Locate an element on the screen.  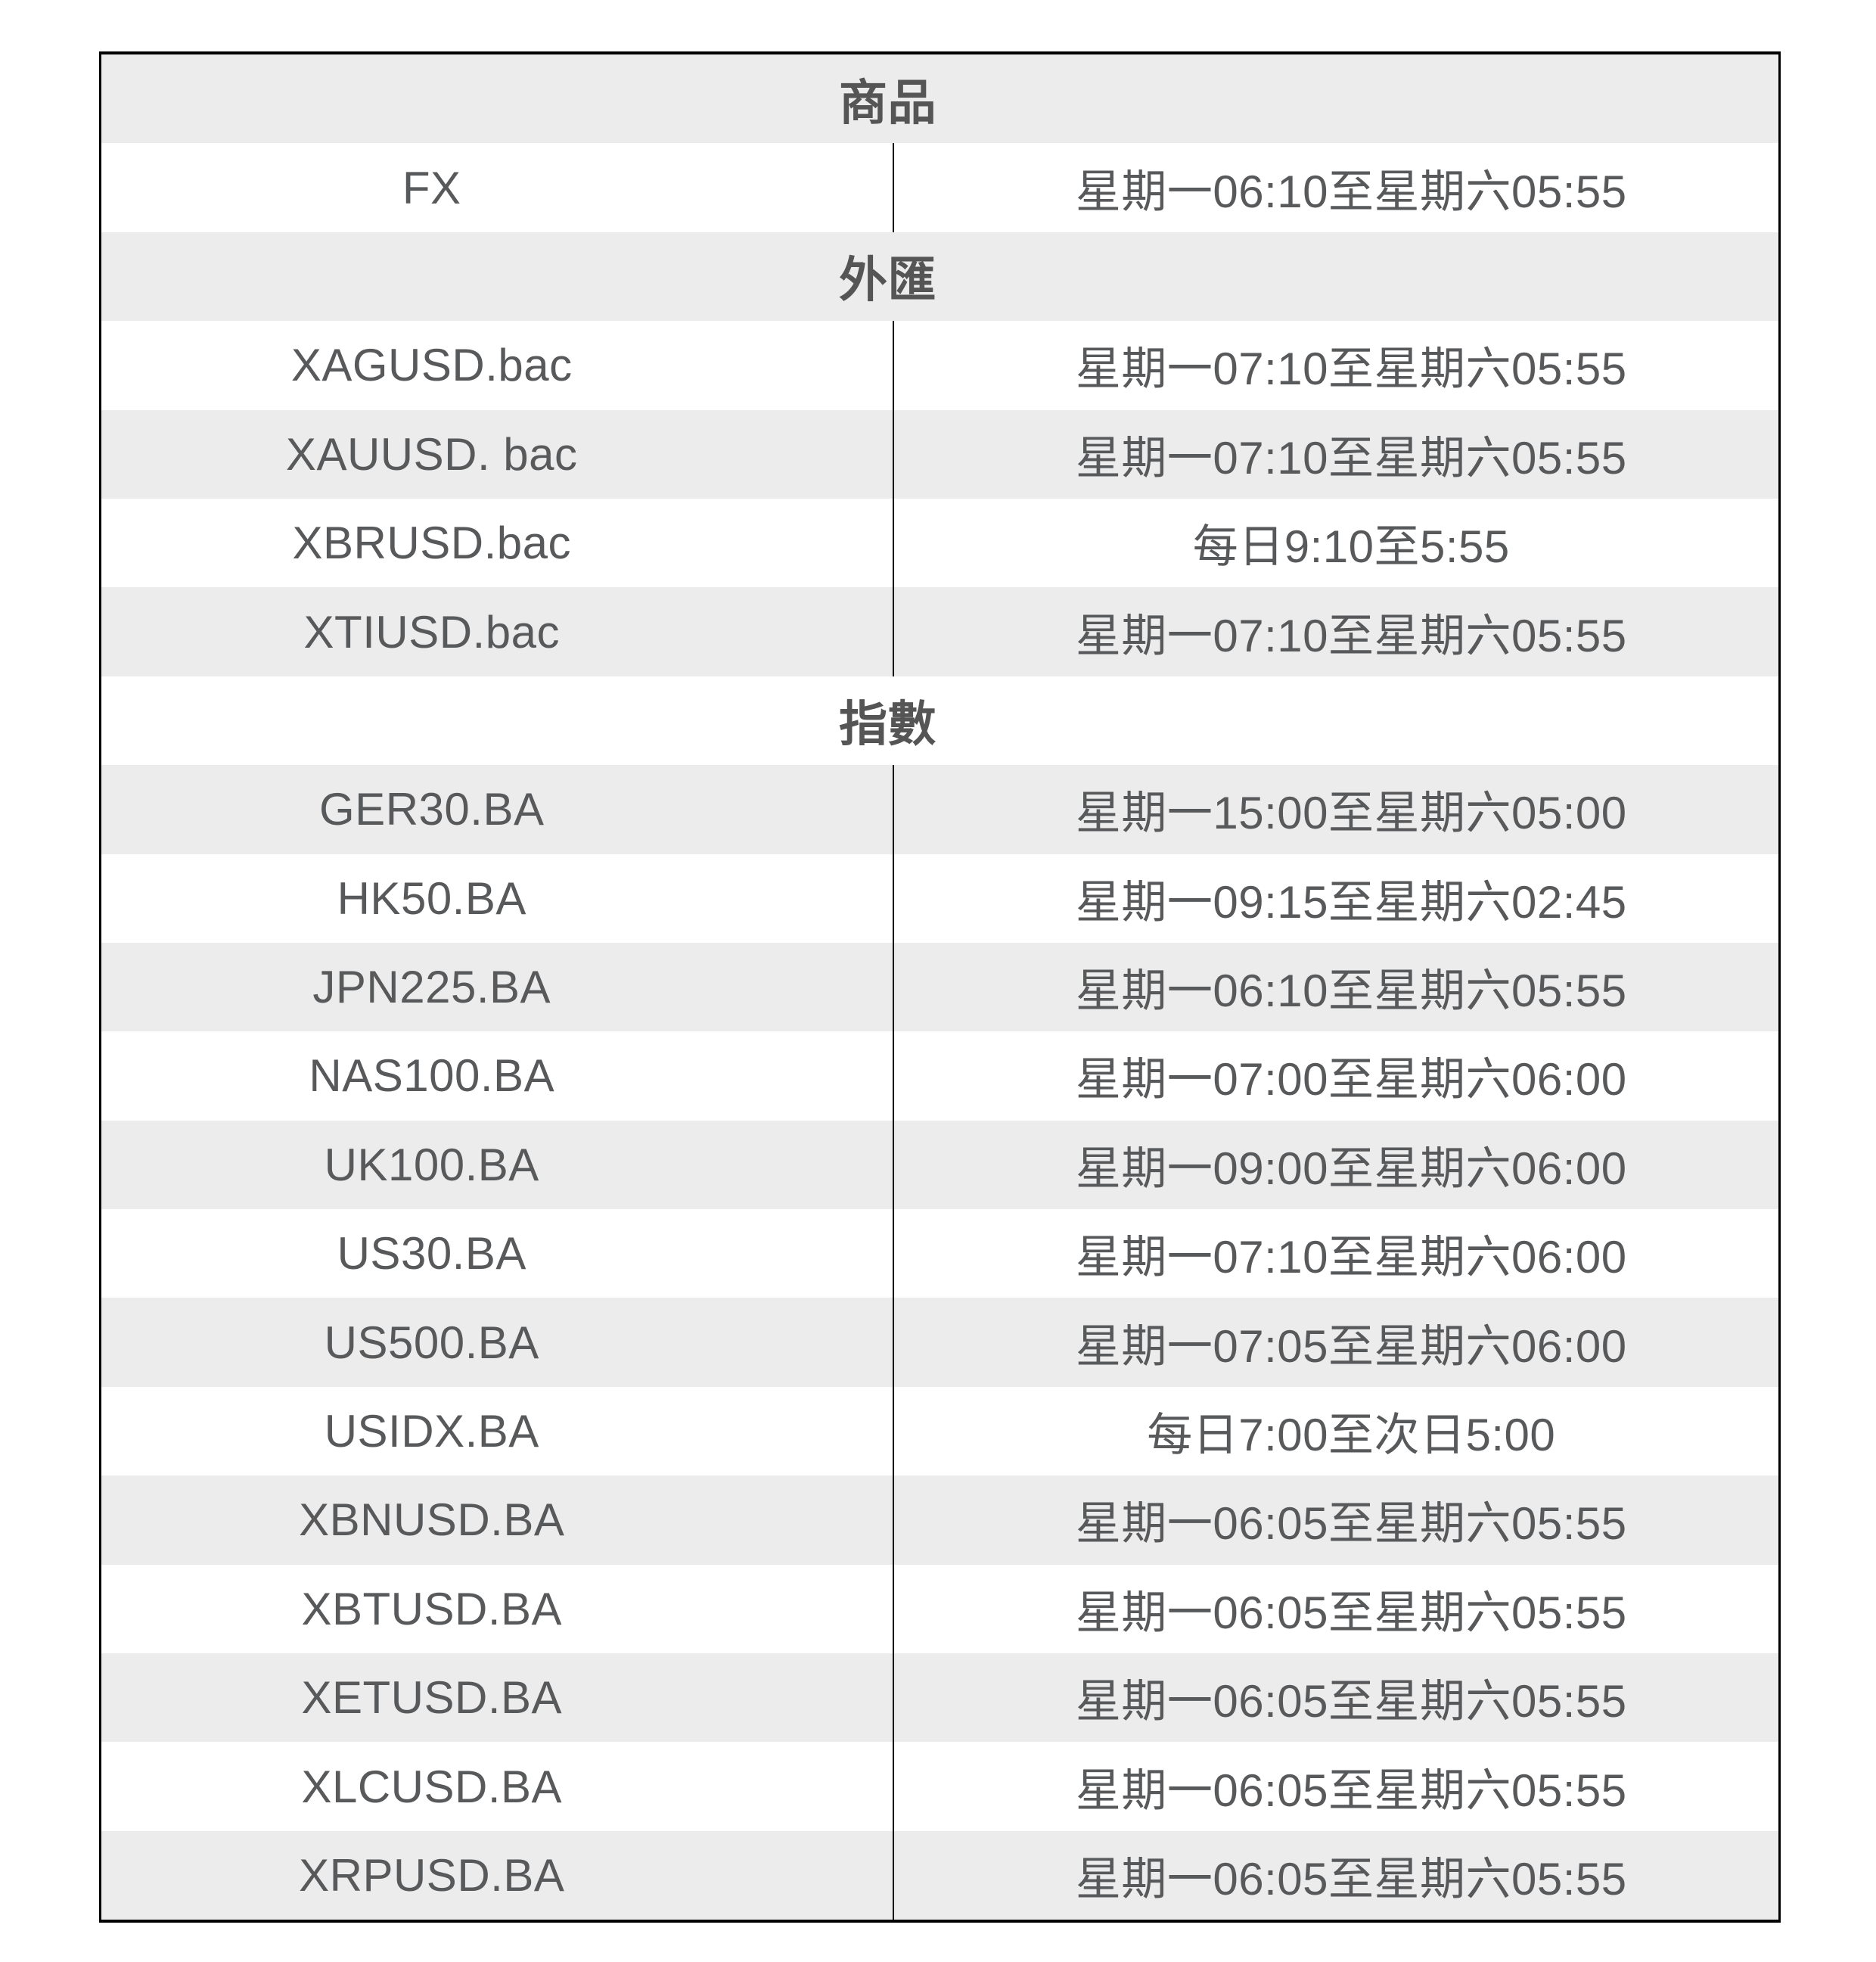
symbol-cell: XAGUSD.bac is located at coordinates (497, 365).